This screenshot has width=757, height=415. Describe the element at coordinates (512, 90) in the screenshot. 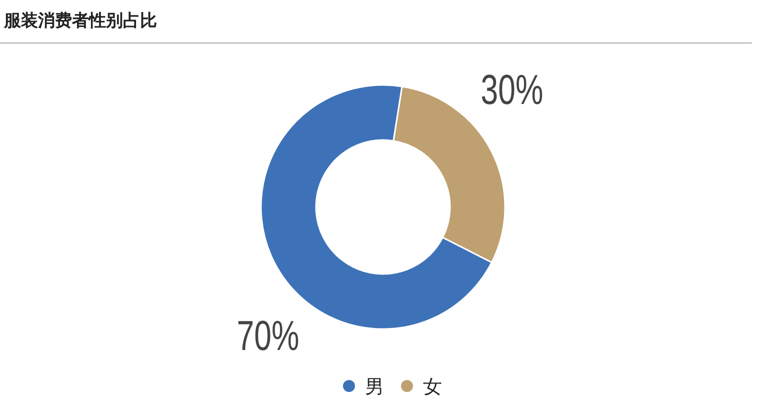

I see `data-label: 30%` at that location.